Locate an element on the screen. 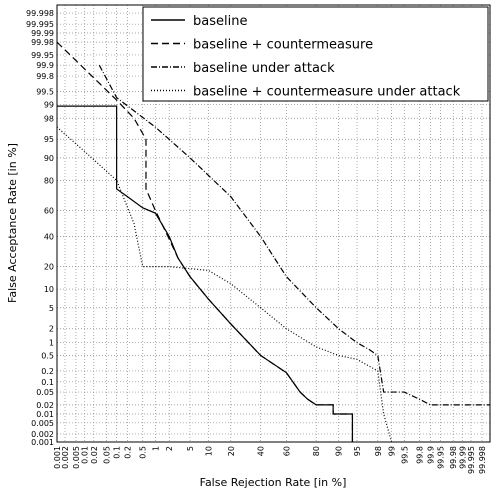 Image resolution: width=500 pixels, height=497 pixels. x-tick-label: 99.9 is located at coordinates (430, 455).